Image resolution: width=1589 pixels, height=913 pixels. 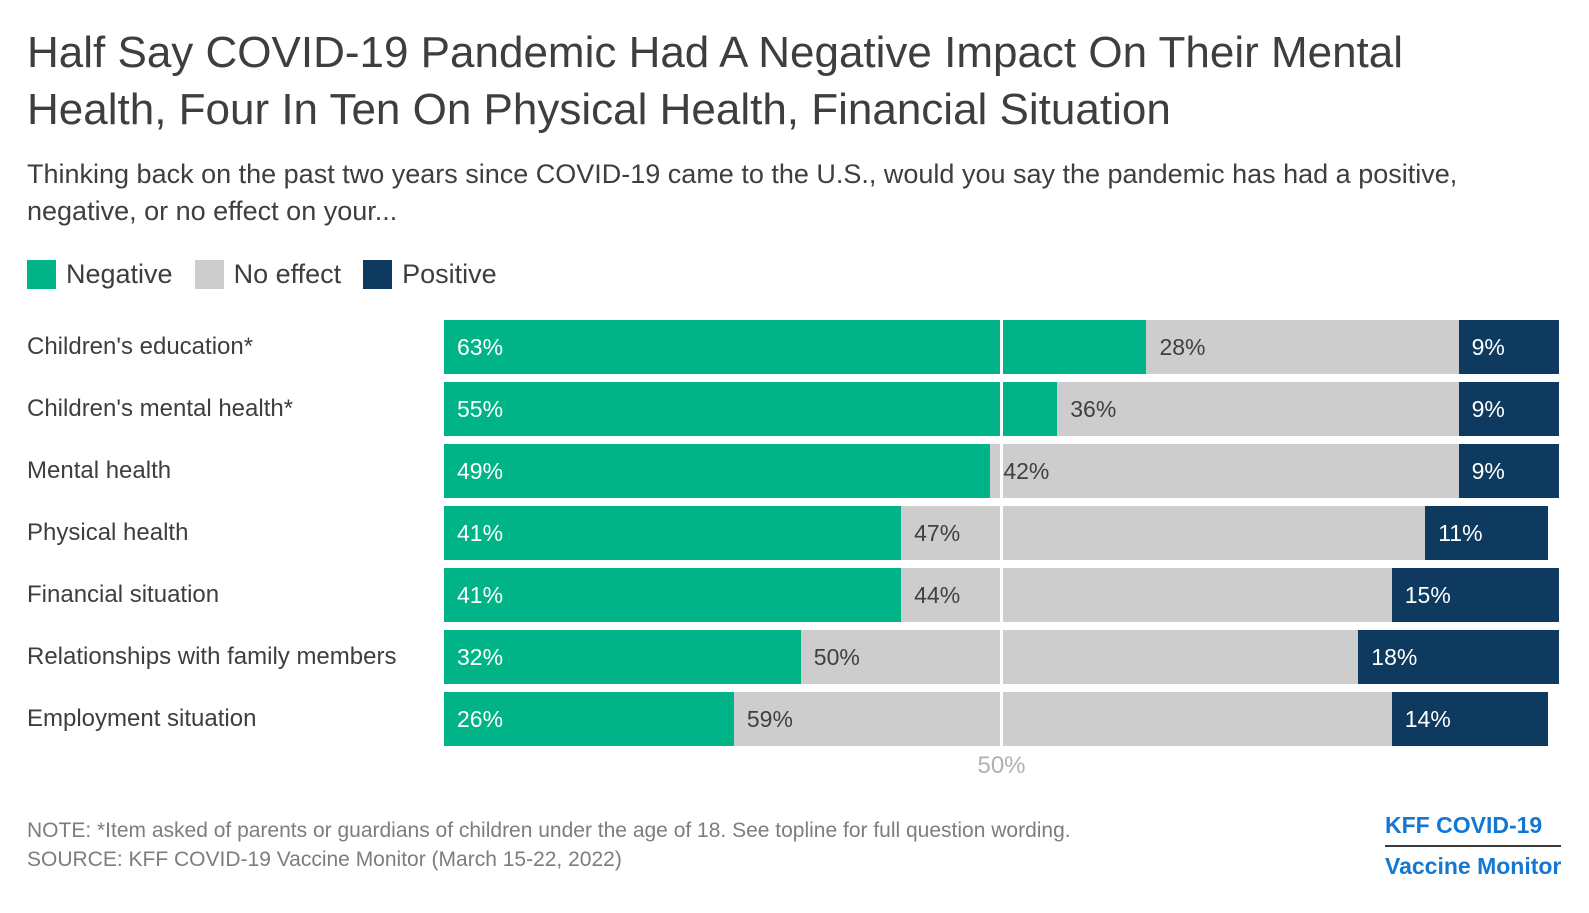 I want to click on bar-row: Employment situation 26% 59% 14%, so click(x=794, y=719).